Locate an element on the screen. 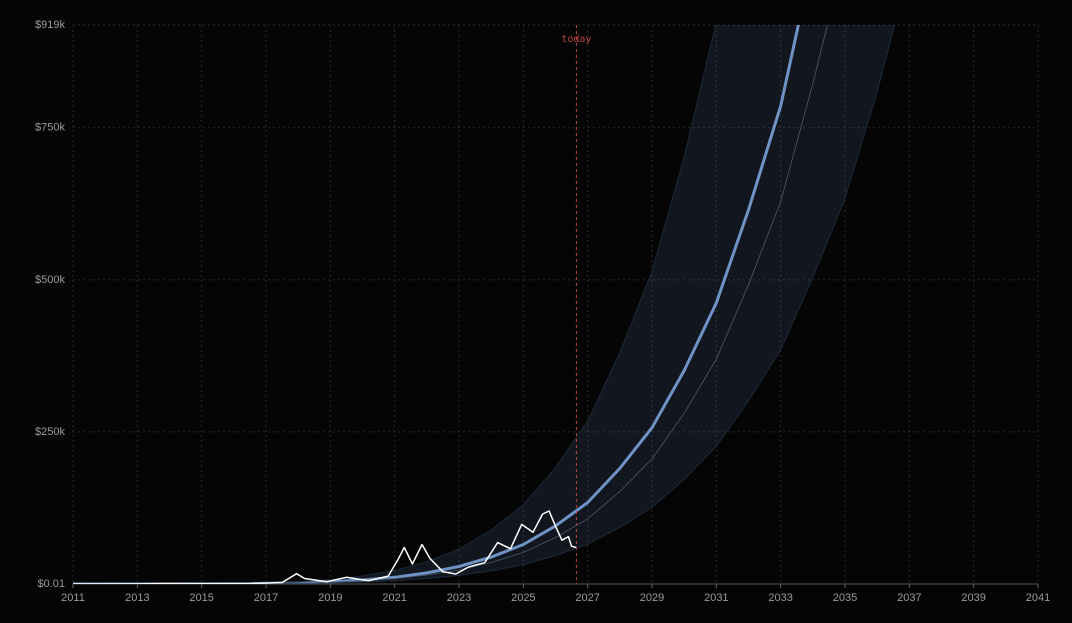  x-tick-label: 2029 is located at coordinates (652, 598).